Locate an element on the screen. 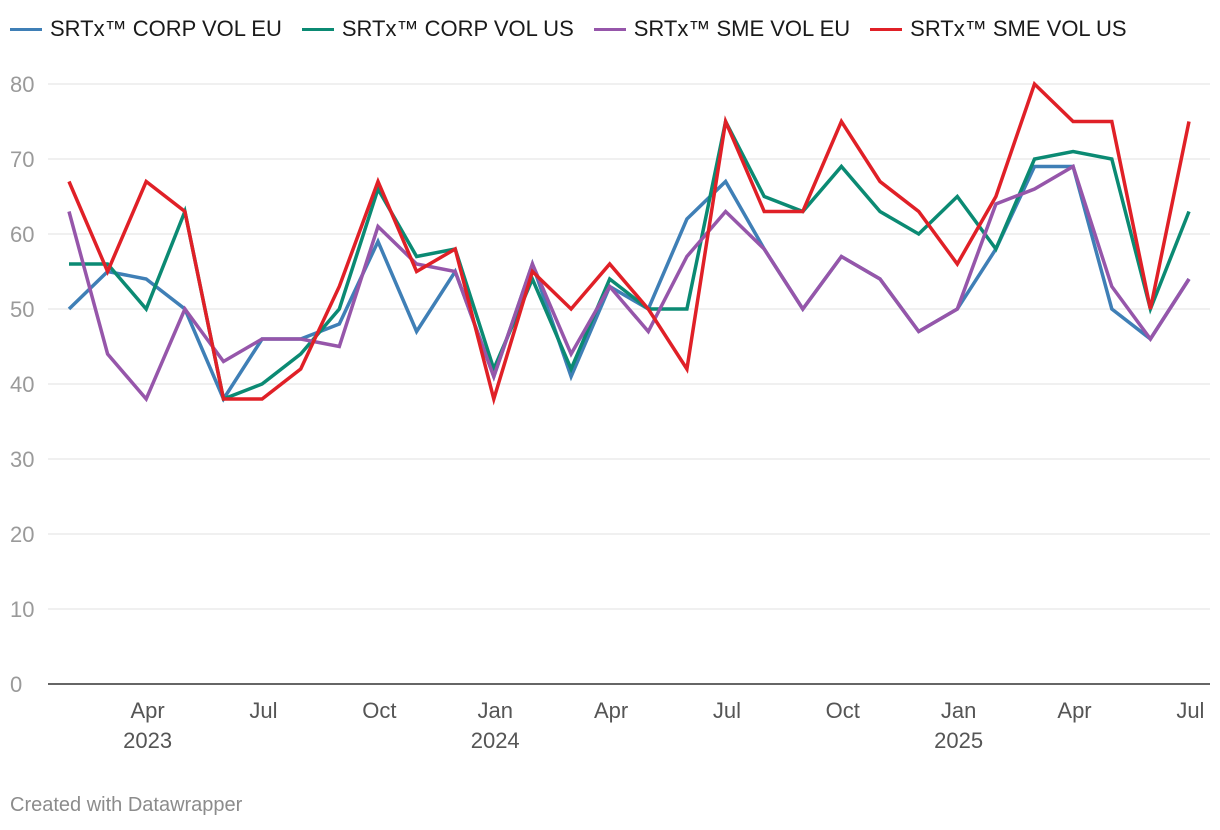 The width and height of the screenshot is (1220, 830). legend-item-sme-vol-eu: SRTx™ SME VOL EU is located at coordinates (722, 29).